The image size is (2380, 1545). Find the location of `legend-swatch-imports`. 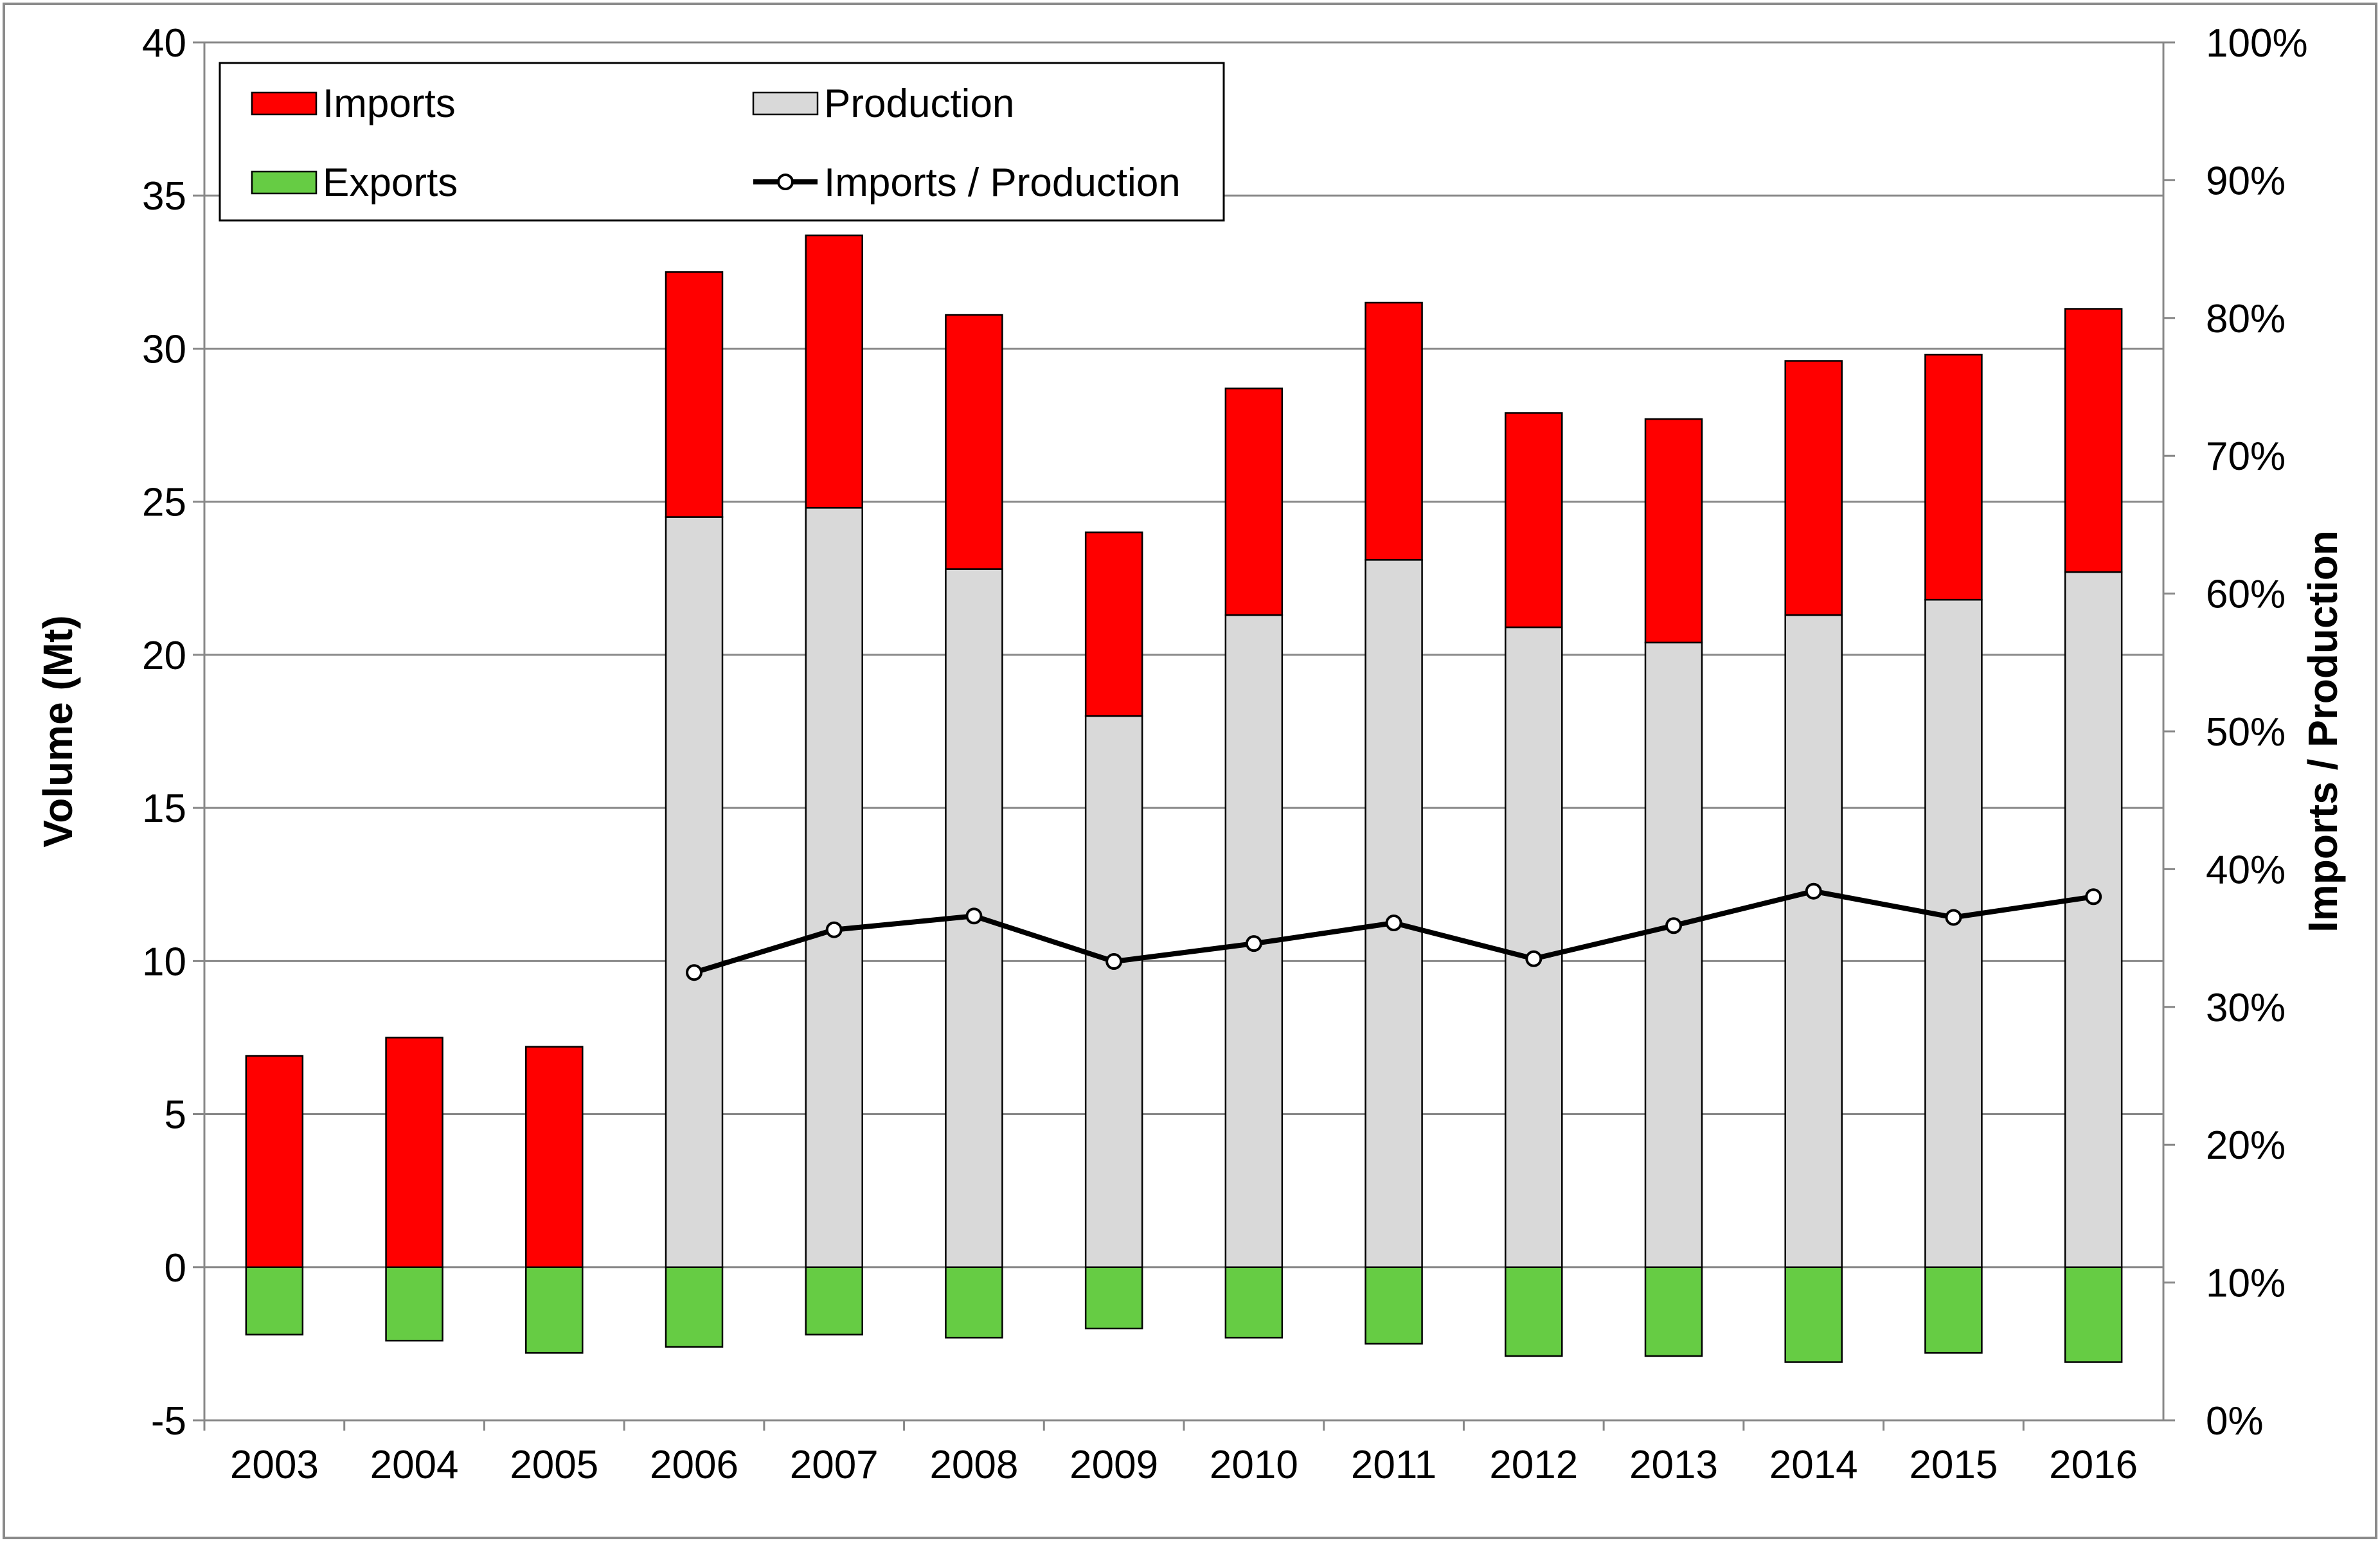

legend-swatch-imports is located at coordinates (284, 103).